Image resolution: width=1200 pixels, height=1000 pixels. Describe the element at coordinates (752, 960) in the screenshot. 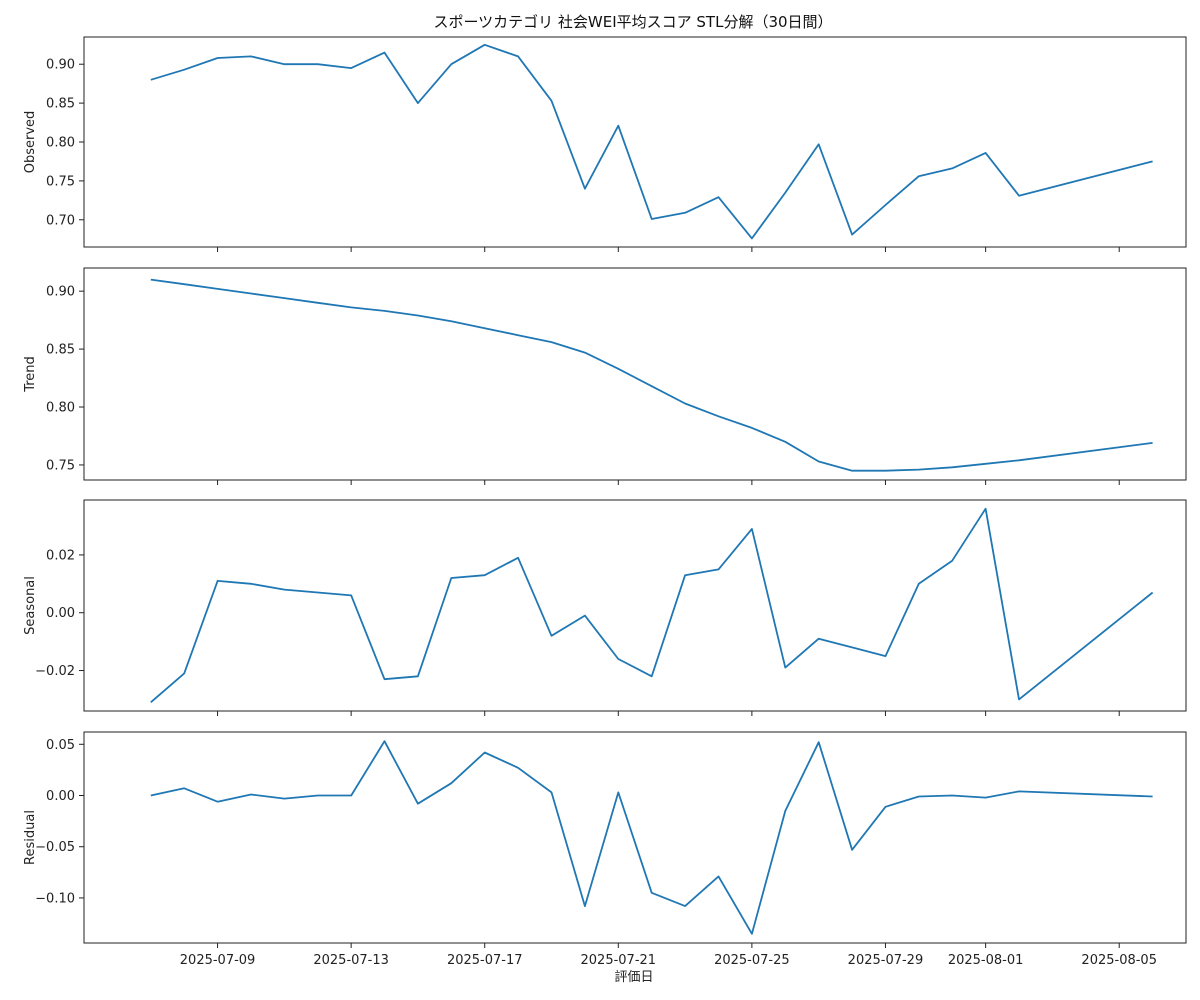

I see `x-tick-label: 2025-07-25` at that location.